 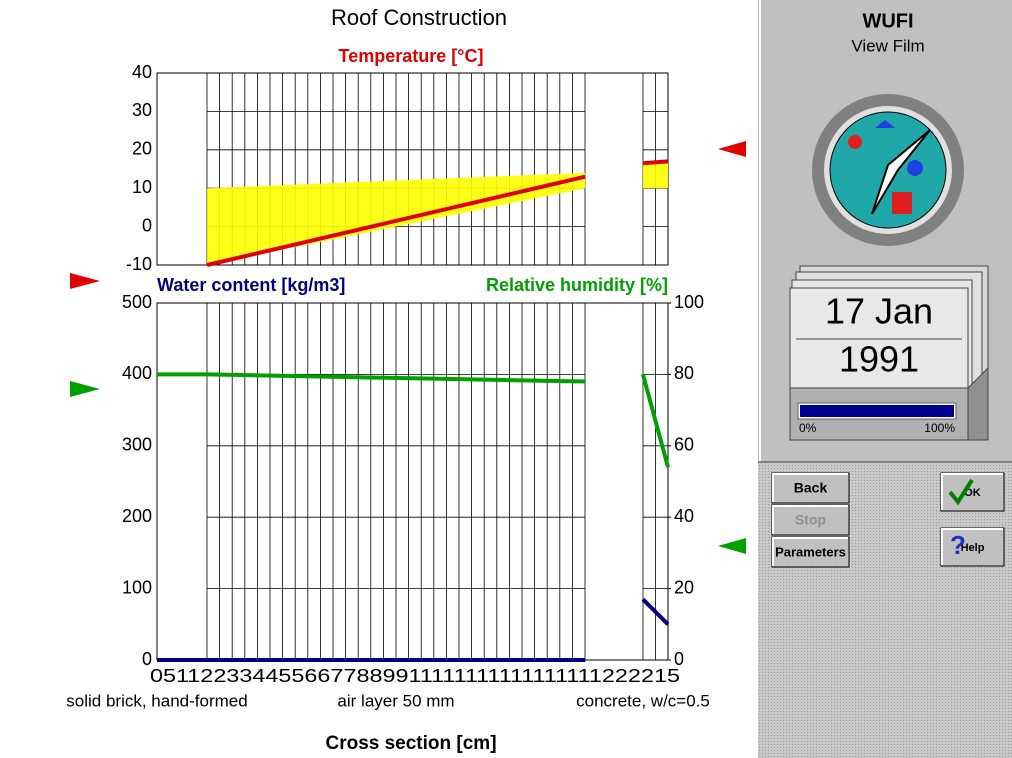 I want to click on y2-tick-label: 0, so click(x=679, y=659).